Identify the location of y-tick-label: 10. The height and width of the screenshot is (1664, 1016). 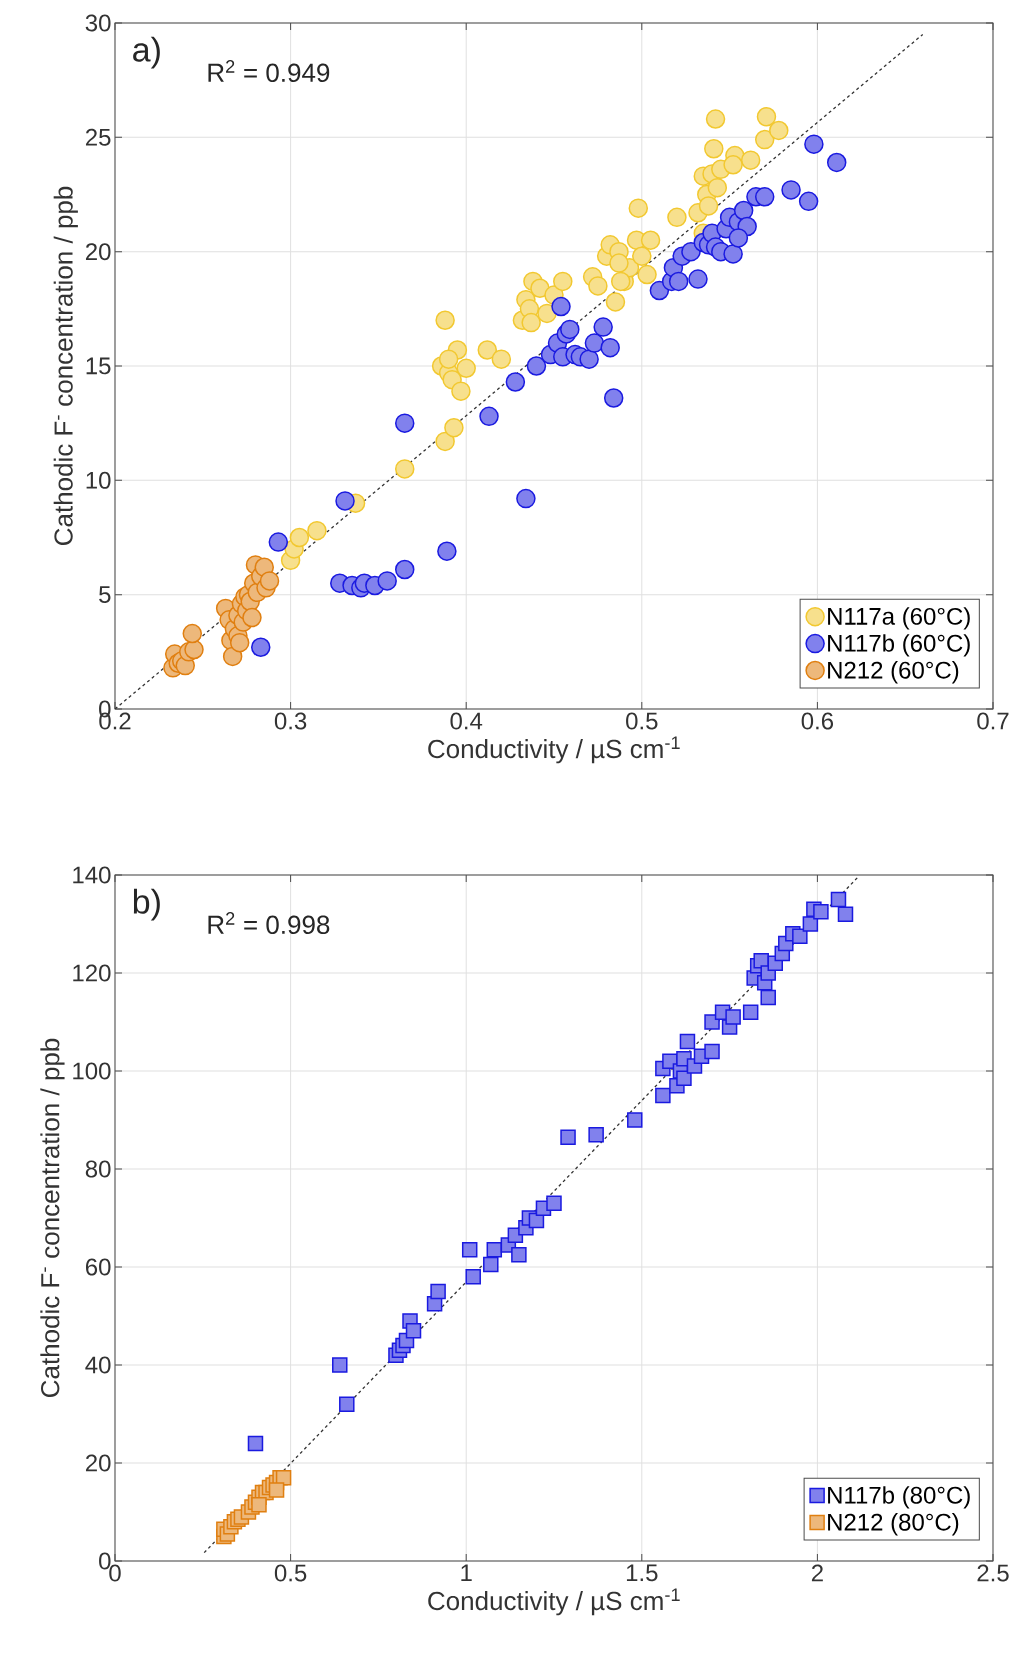
(98, 480).